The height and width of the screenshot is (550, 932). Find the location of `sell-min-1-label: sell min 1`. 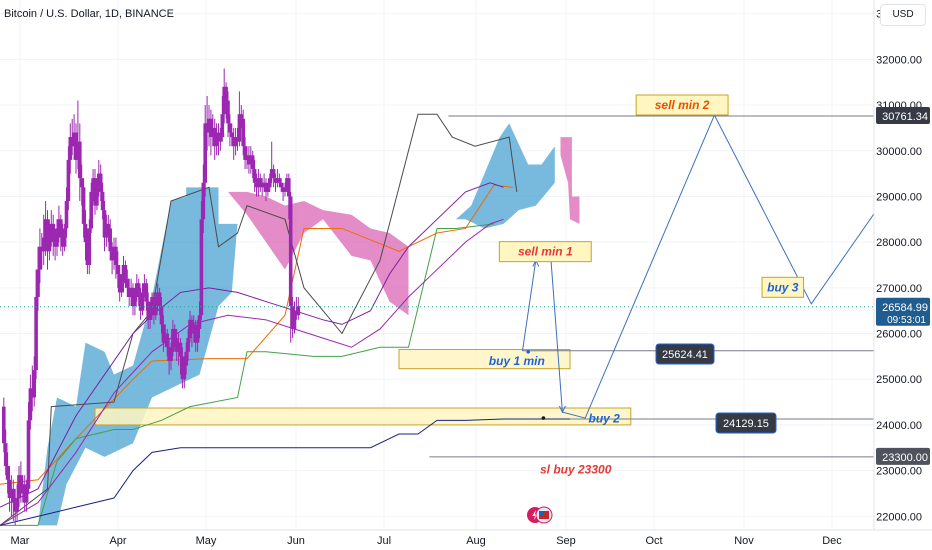

sell-min-1-label: sell min 1 is located at coordinates (545, 252).